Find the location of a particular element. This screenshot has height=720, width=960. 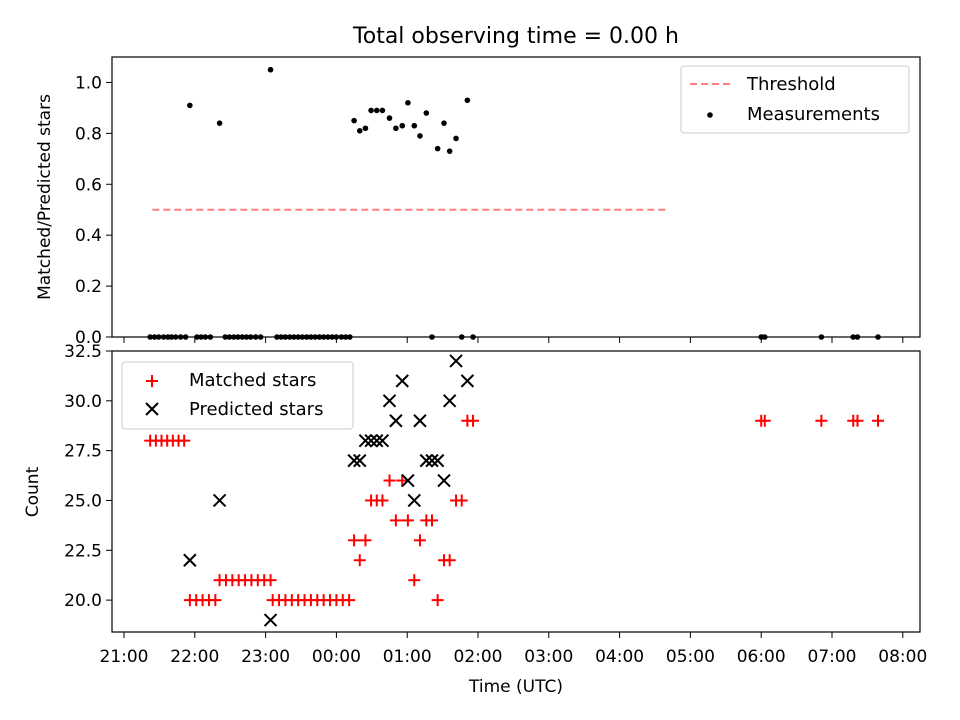

x-tick-label: 07:00 is located at coordinates (832, 657).